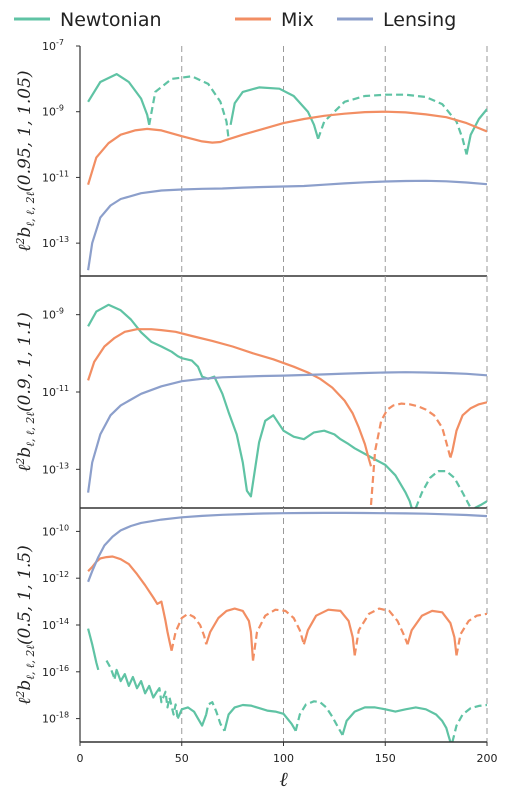  I want to click on legend-entry-newtonian: Newtonian, so click(88, 20).